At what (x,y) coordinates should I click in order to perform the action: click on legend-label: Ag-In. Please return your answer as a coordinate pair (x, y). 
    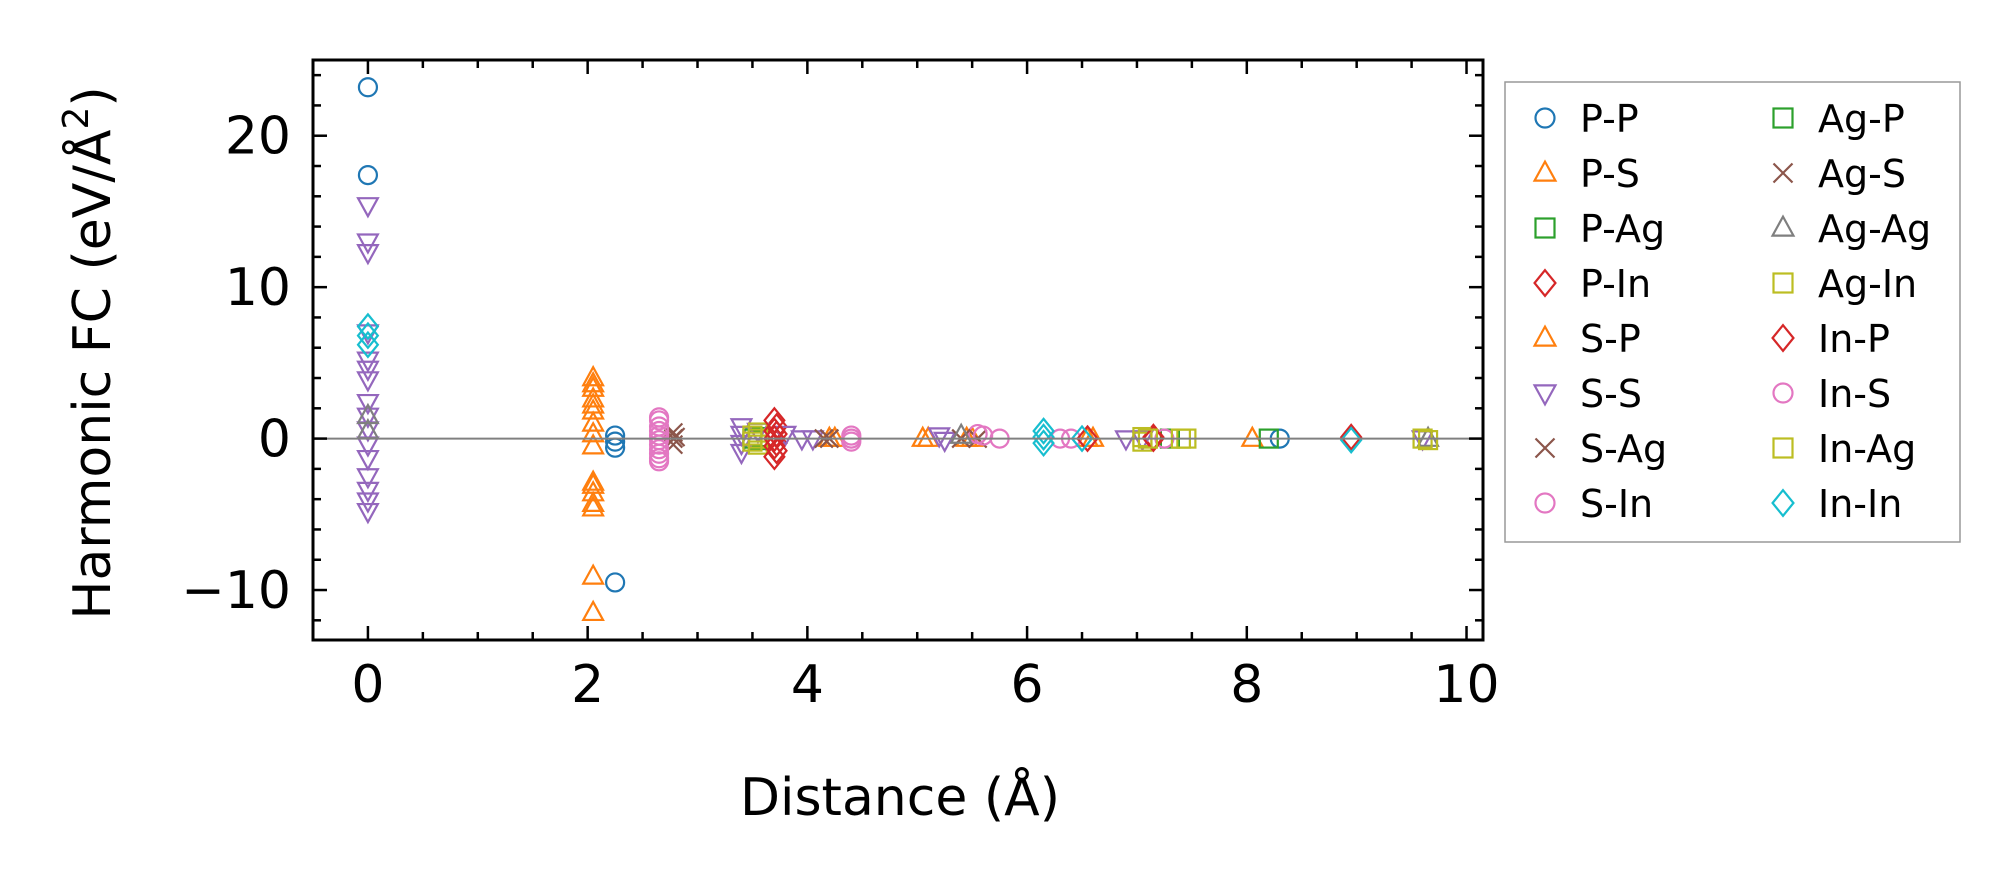
    Looking at the image, I should click on (1867, 284).